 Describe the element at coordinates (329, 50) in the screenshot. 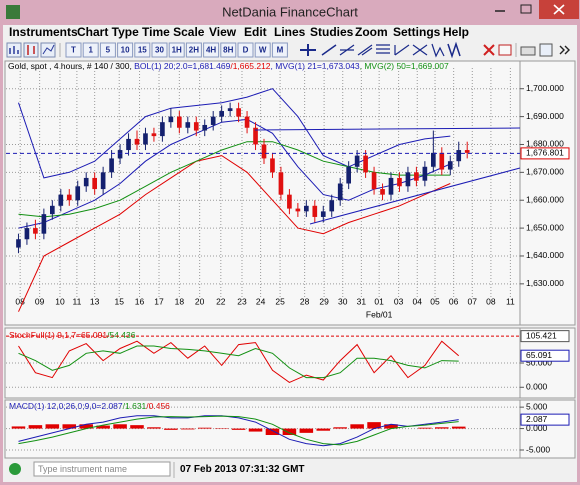

I see `line-tool-icon` at that location.